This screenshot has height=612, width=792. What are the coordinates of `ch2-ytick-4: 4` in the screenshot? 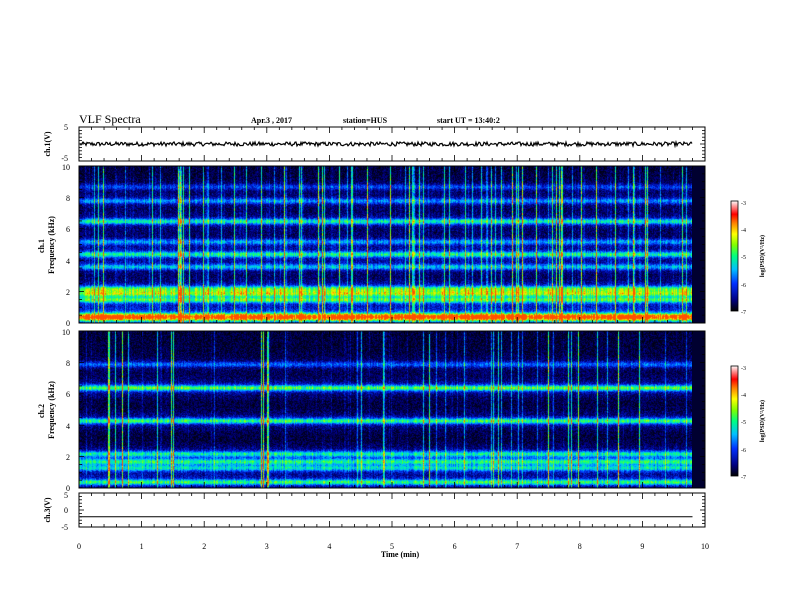 It's located at (68, 426).